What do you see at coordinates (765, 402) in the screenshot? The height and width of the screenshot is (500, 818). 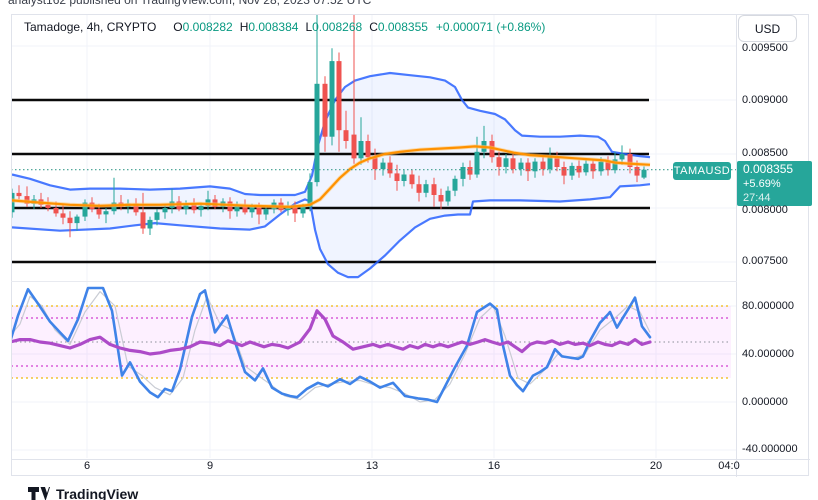 I see `price-axis-label: 0.000000` at bounding box center [765, 402].